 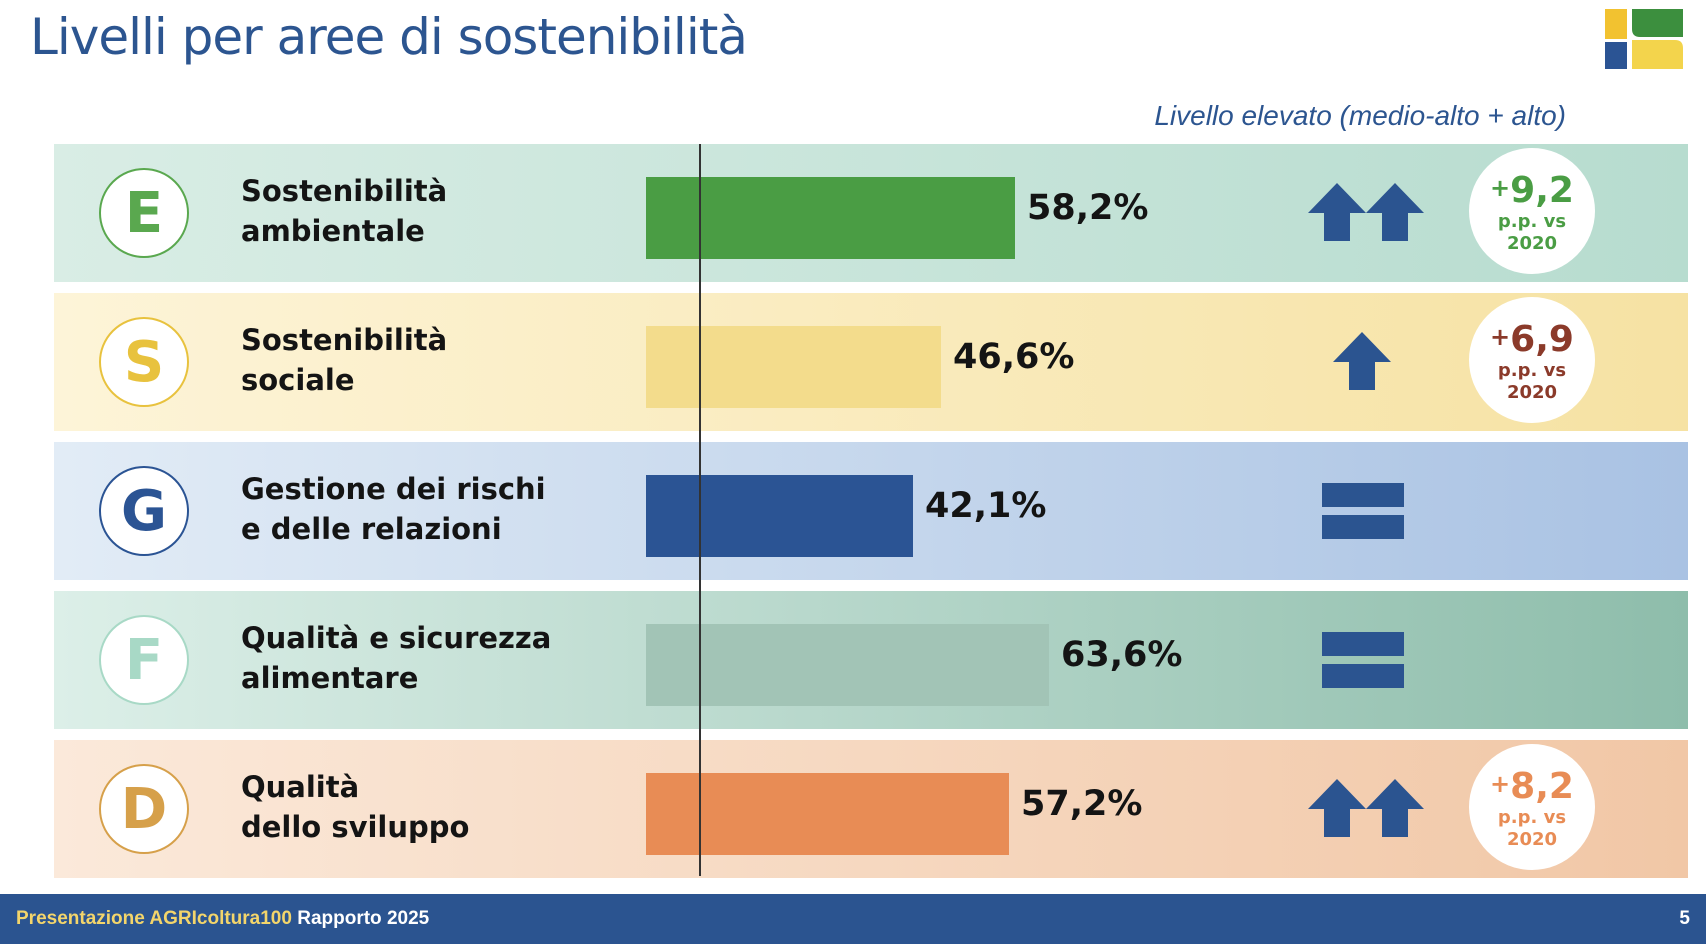 What do you see at coordinates (396, 638) in the screenshot?
I see `category-label-line: Qualità e sicurezza` at bounding box center [396, 638].